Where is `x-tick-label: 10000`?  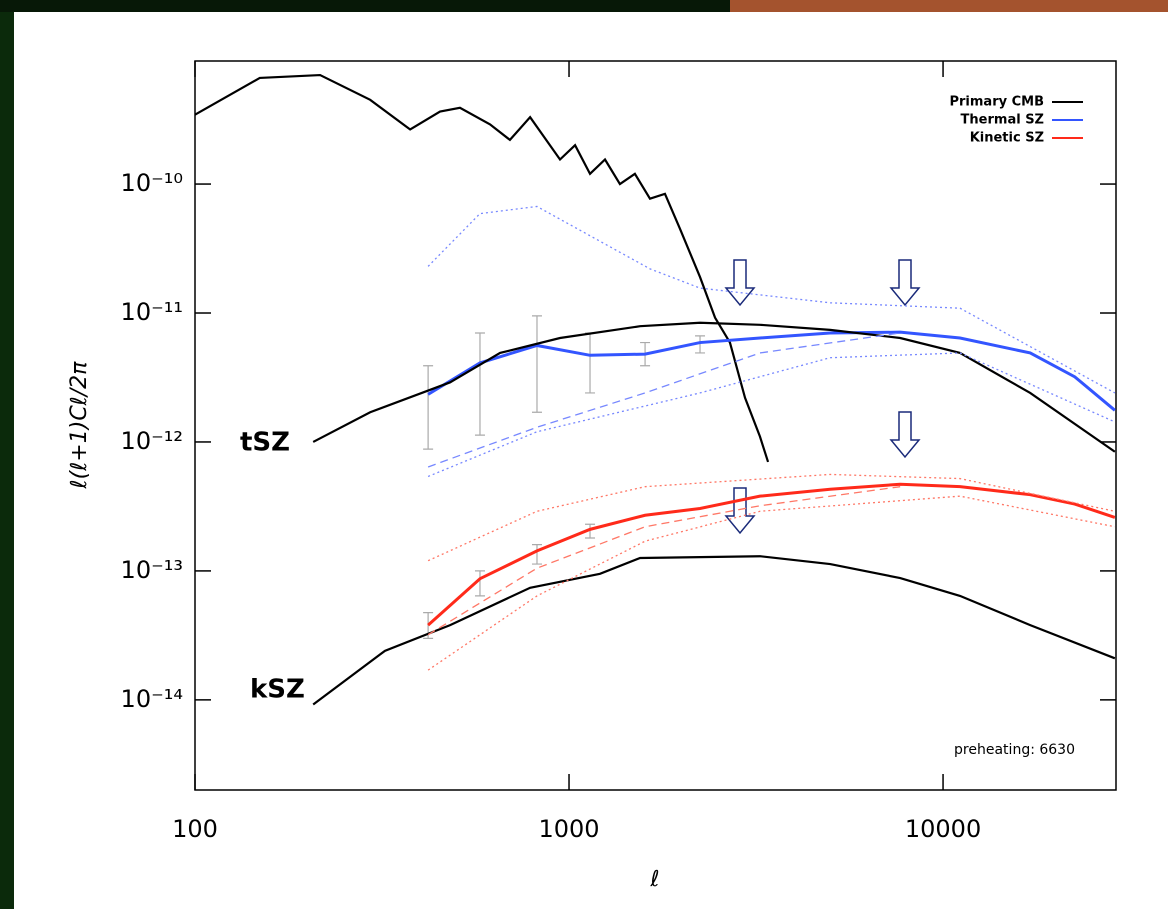
x-tick-label: 10000 is located at coordinates (943, 829).